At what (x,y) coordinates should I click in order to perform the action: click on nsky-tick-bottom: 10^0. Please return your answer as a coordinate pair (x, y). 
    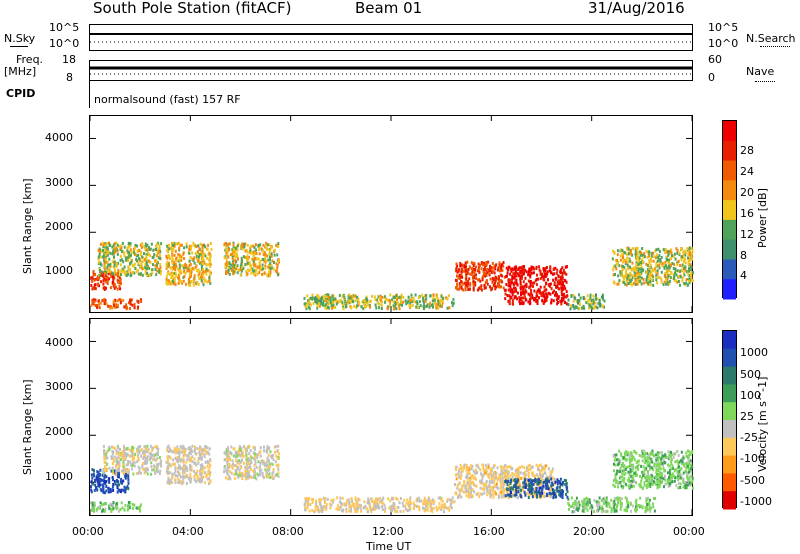
    Looking at the image, I should click on (64, 43).